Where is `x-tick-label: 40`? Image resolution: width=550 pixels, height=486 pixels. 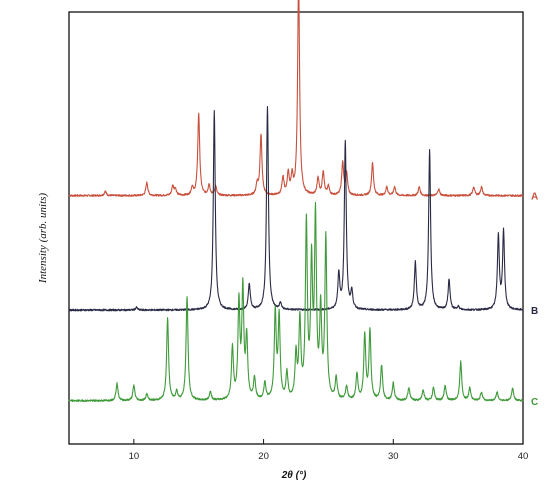
x-tick-label: 40 is located at coordinates (523, 456).